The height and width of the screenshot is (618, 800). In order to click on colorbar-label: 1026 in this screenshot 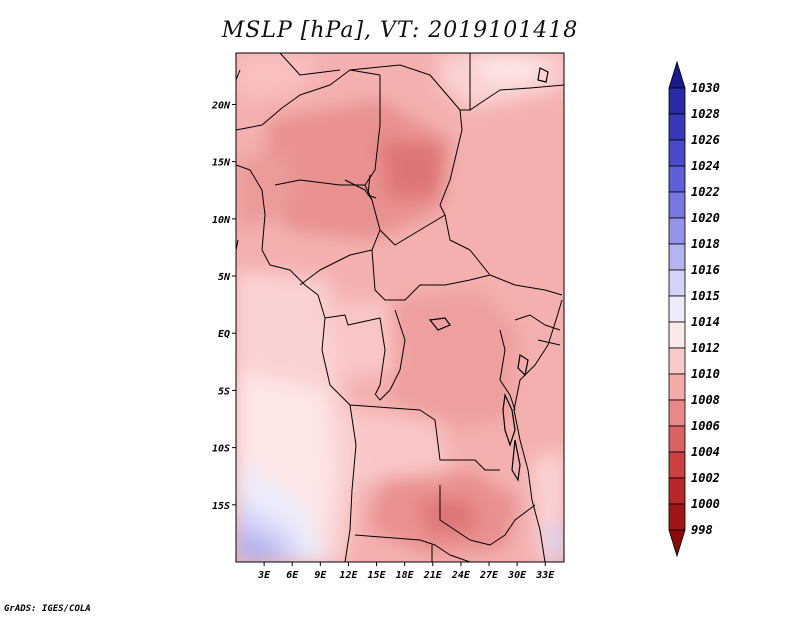, I will do `click(705, 140)`.